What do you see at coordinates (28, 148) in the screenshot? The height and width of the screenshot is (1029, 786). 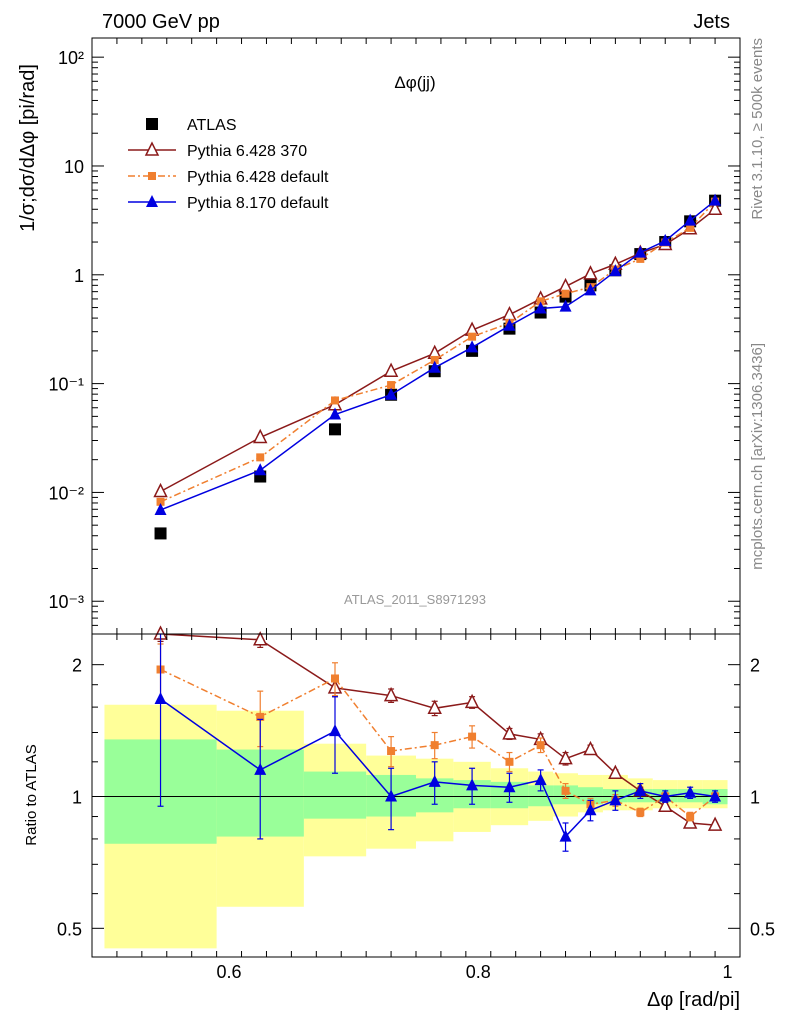 I see `main-ylabel: 1/σ;dσ/dΔφ [pi/rad]` at bounding box center [28, 148].